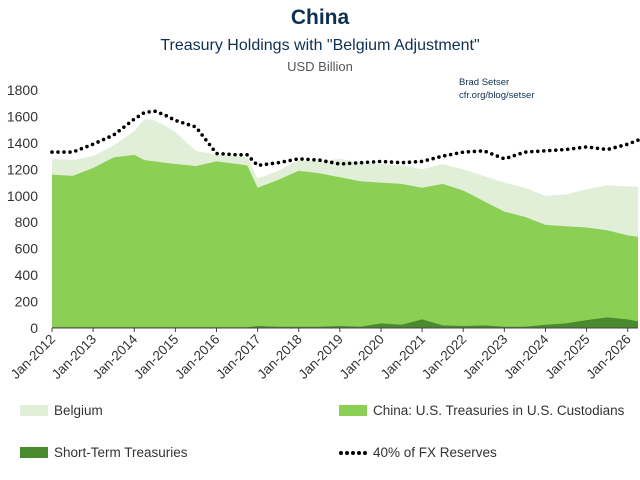 This screenshot has width=640, height=480. What do you see at coordinates (353, 410) in the screenshot?
I see `legend-swatch-custodians` at bounding box center [353, 410].